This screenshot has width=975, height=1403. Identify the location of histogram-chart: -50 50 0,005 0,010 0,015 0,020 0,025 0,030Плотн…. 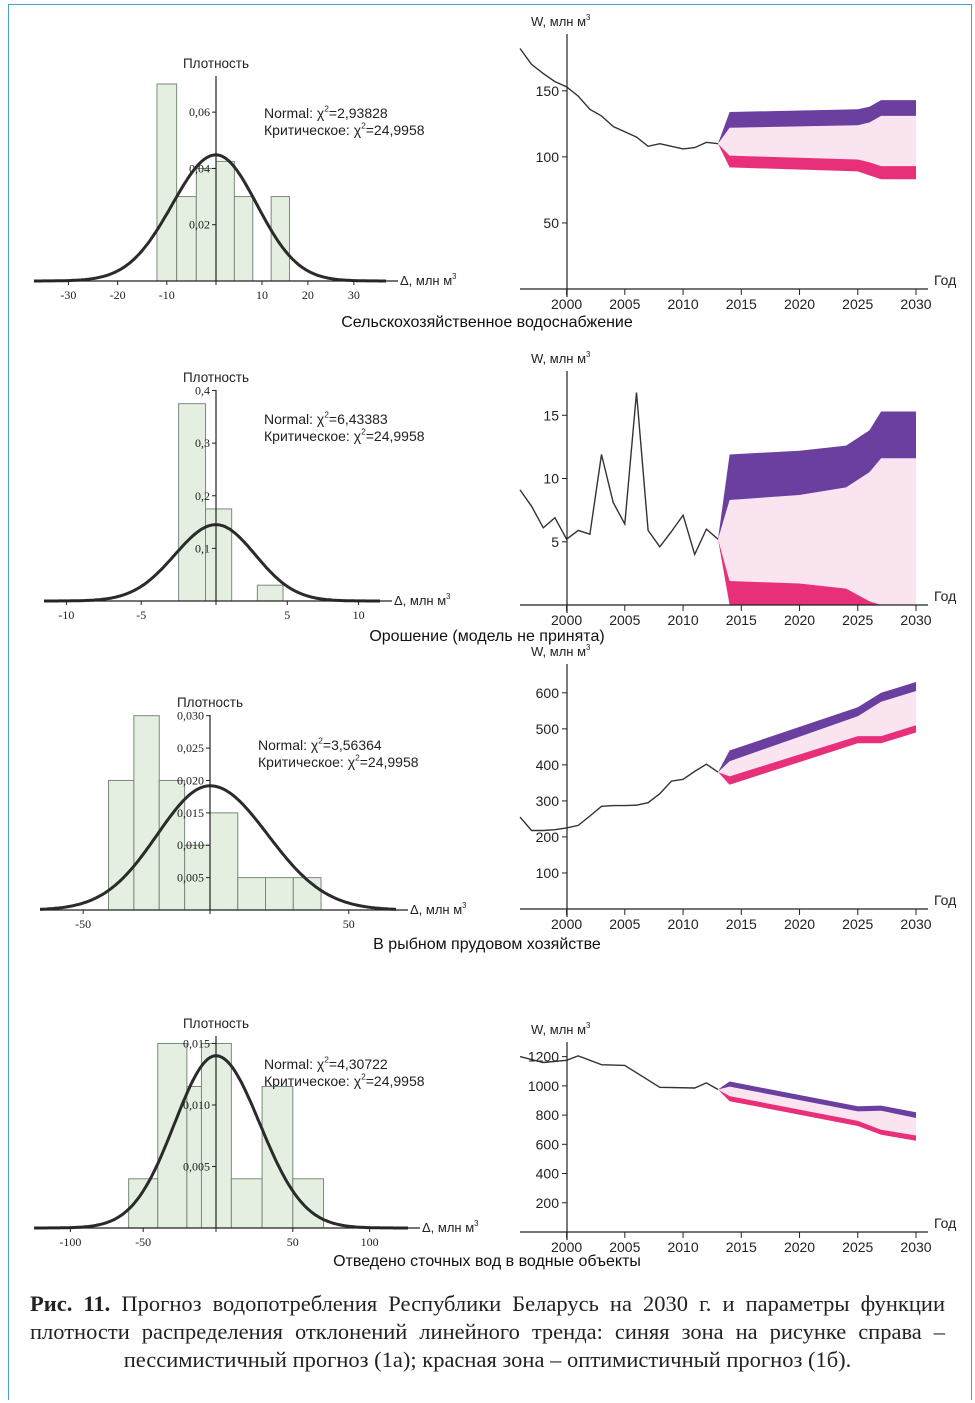
(253, 813).